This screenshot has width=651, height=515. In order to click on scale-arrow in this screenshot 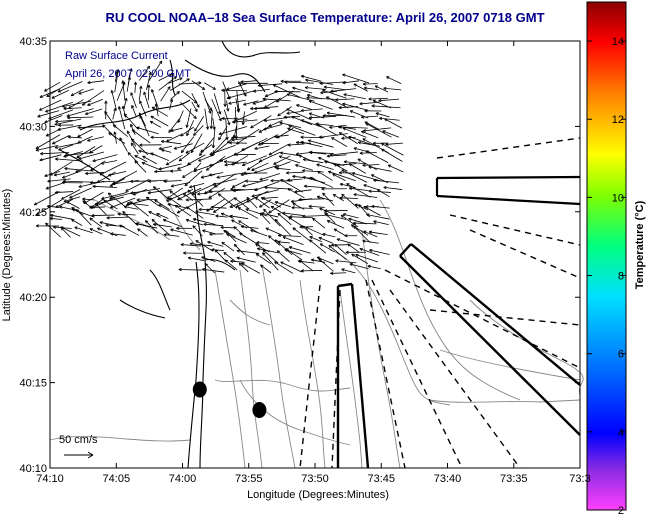, I will do `click(79, 455)`.